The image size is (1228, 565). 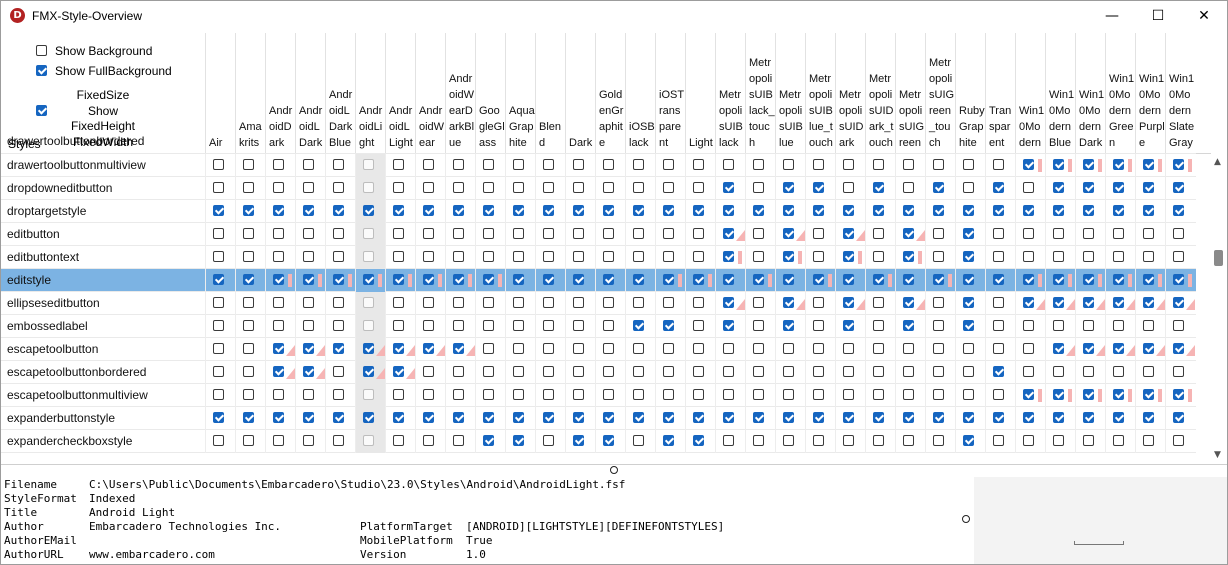 What do you see at coordinates (1120, 93) in the screenshot?
I see `column-header: Win10ModernGreen` at bounding box center [1120, 93].